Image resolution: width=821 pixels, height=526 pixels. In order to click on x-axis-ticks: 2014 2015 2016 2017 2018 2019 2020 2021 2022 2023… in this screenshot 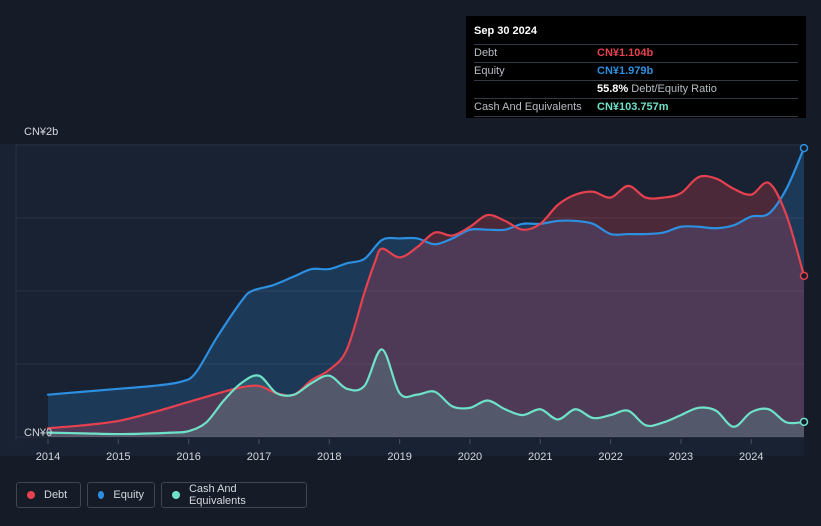, I will do `click(399, 451)`.